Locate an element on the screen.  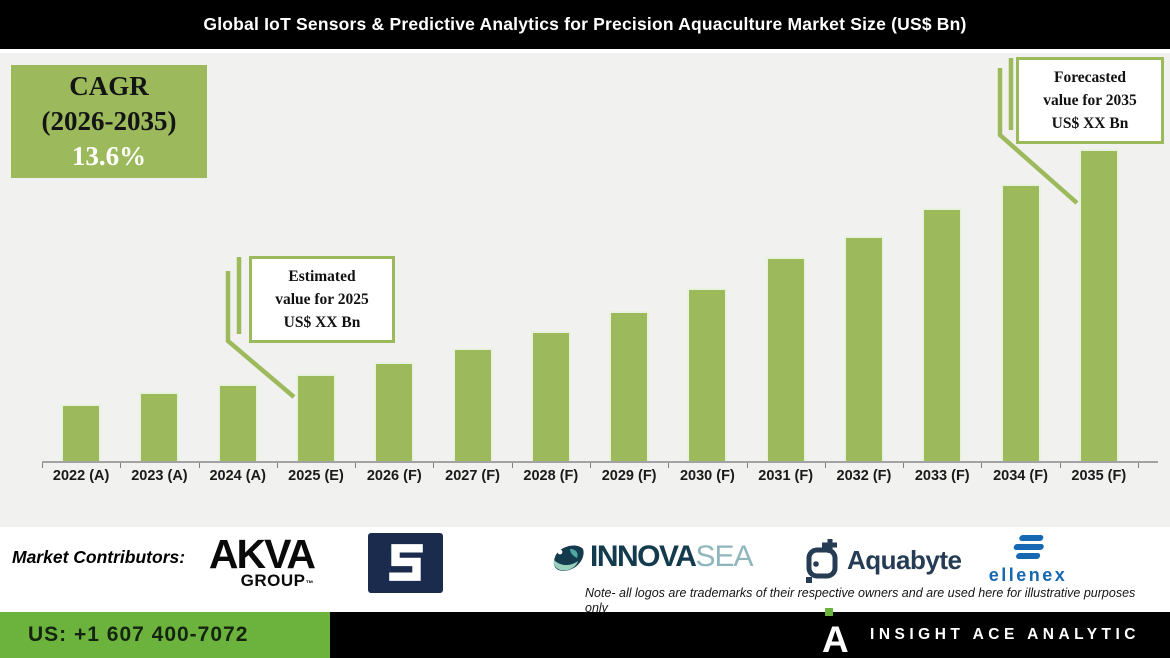
x-axis-label: 2028 (F) is located at coordinates (551, 476).